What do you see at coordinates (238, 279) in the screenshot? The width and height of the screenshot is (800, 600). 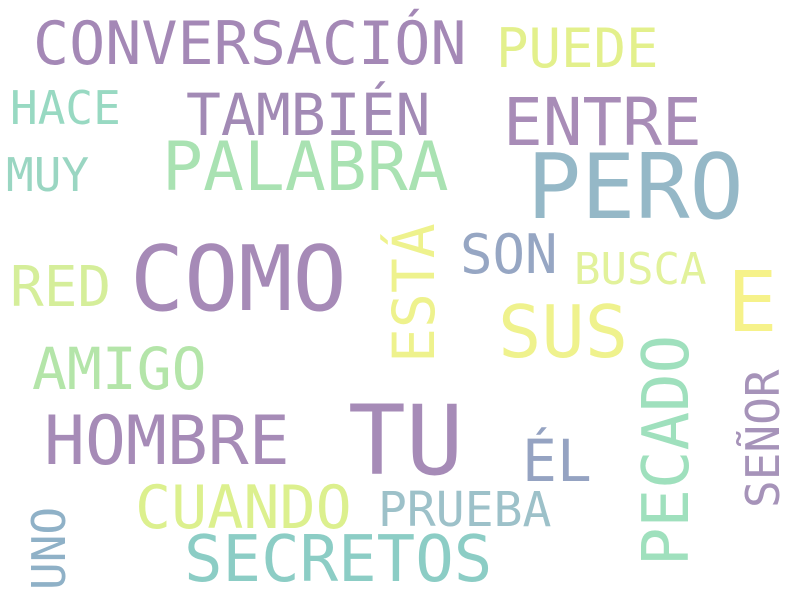 I see `word-como: COMO` at bounding box center [238, 279].